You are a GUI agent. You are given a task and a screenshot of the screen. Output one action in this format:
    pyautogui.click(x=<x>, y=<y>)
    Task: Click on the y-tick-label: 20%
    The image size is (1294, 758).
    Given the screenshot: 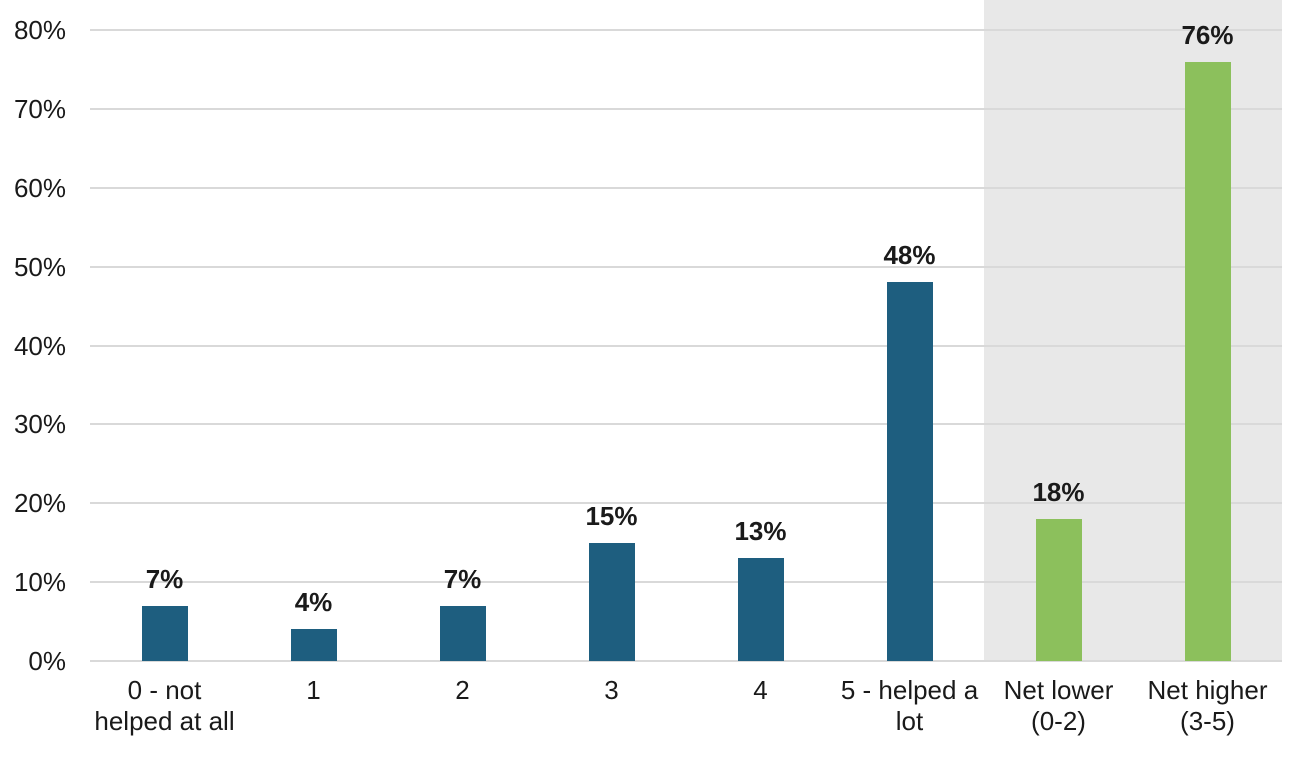 What is the action you would take?
    pyautogui.click(x=39, y=503)
    